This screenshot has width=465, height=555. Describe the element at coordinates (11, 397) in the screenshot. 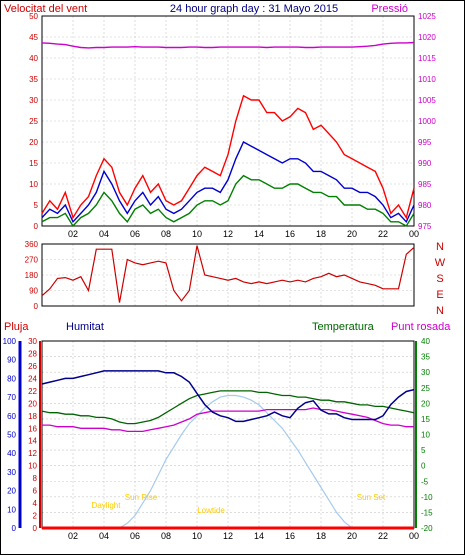

I see `humidity-axis-tick: 70` at that location.